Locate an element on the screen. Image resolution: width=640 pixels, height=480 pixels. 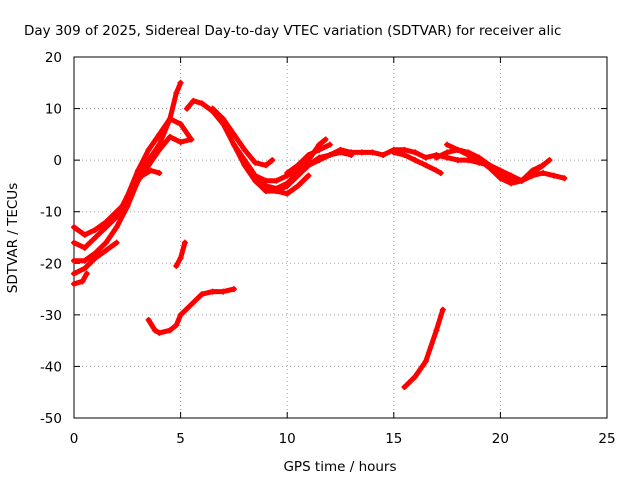
x-tick-label: 15 is located at coordinates (393, 439).